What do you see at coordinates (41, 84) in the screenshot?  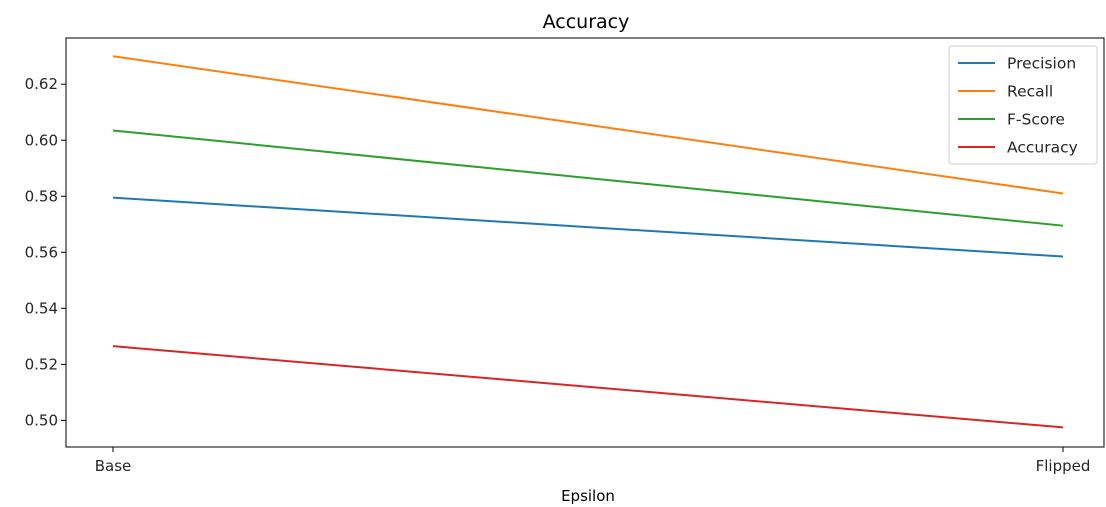 I see `y-tick-label: 0.62` at bounding box center [41, 84].